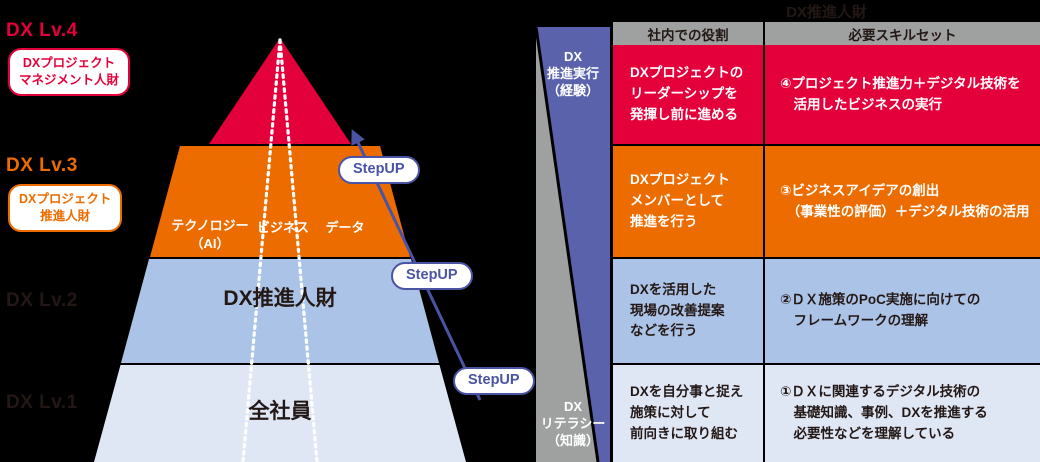  What do you see at coordinates (432, 276) in the screenshot?
I see `stepup-badge-2-to-3: StepUP` at bounding box center [432, 276].